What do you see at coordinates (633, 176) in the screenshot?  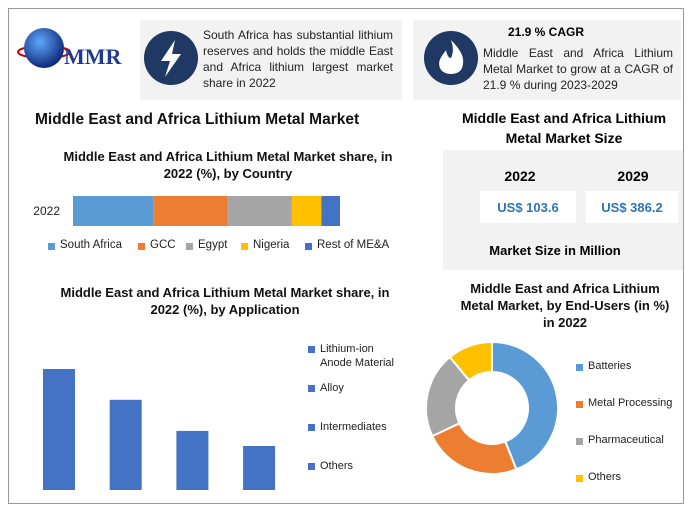 I see `year: 2029` at bounding box center [633, 176].